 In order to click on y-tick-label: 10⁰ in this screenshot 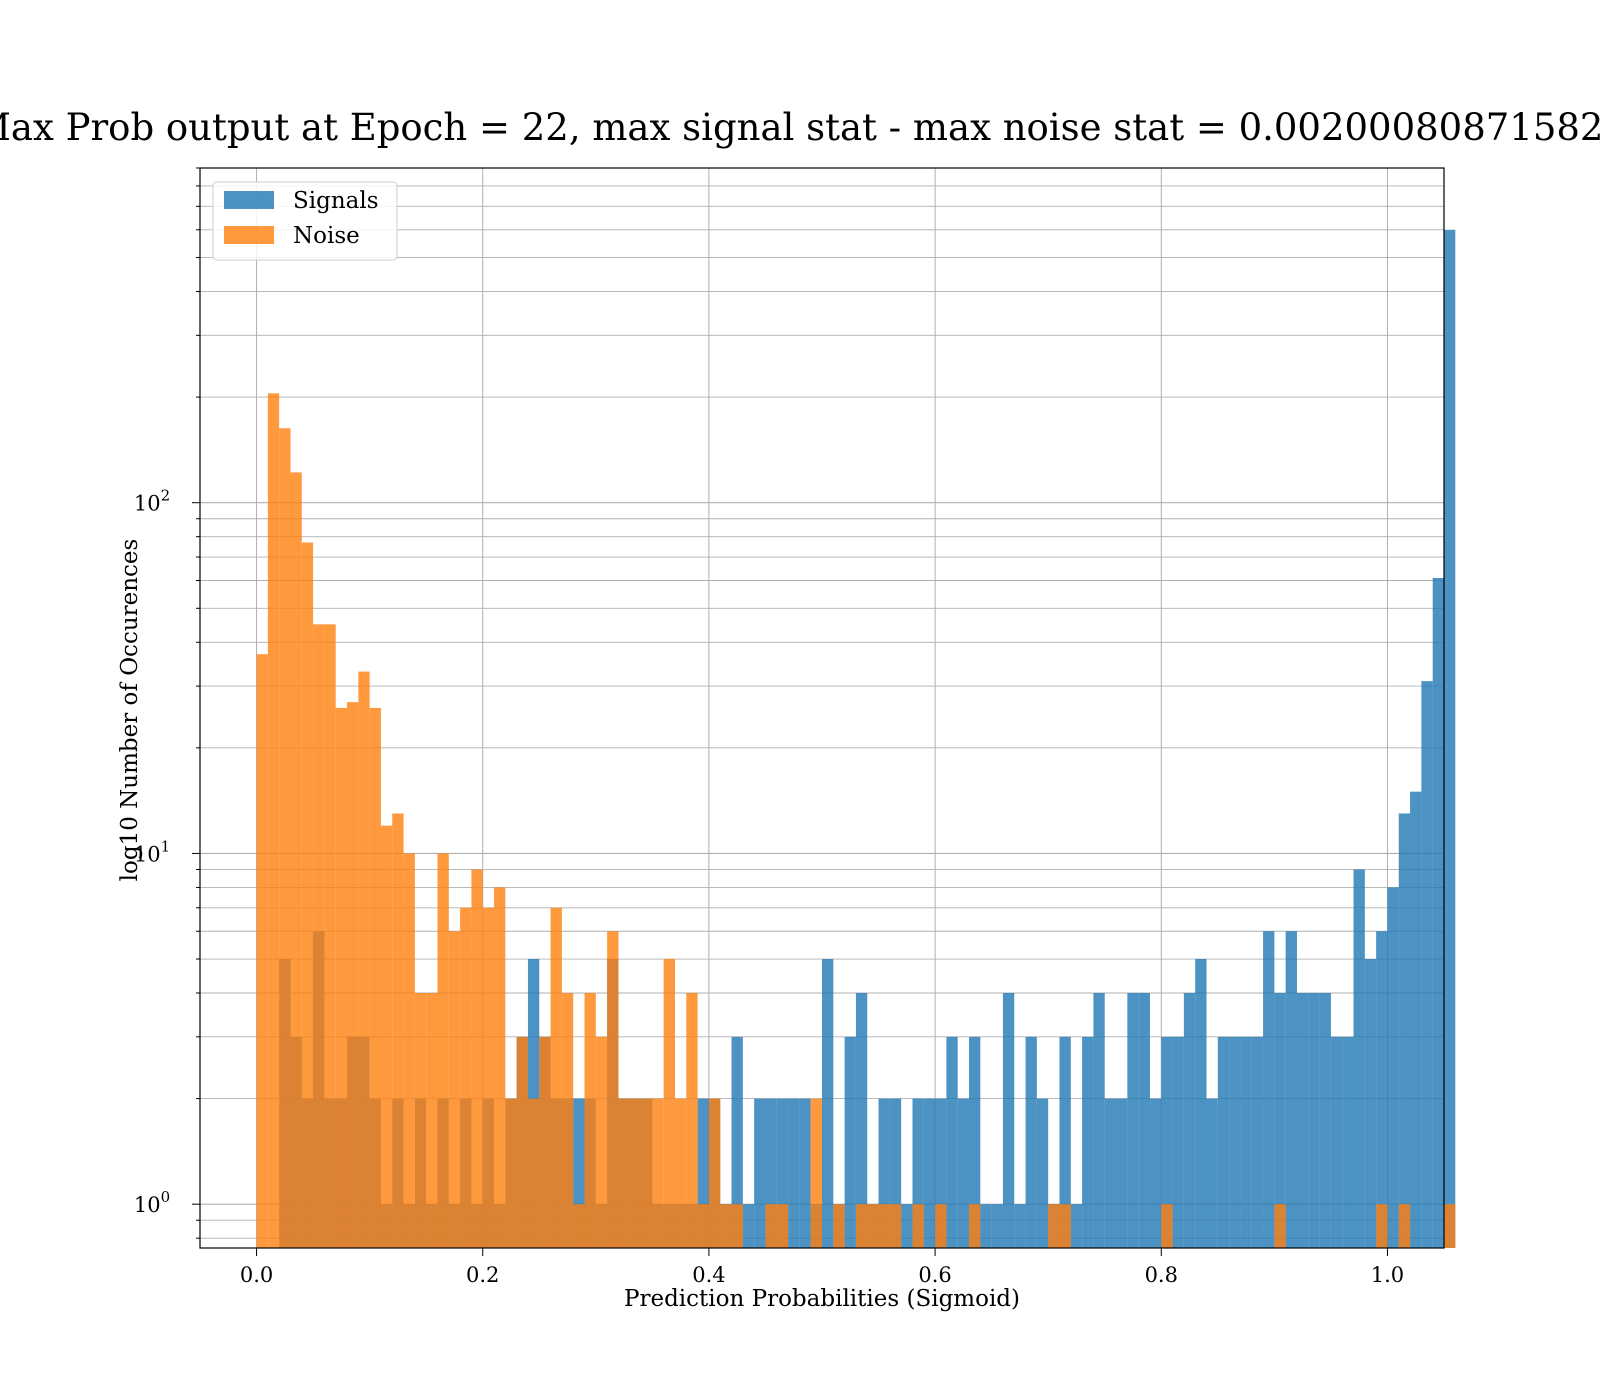, I will do `click(152, 1202)`.